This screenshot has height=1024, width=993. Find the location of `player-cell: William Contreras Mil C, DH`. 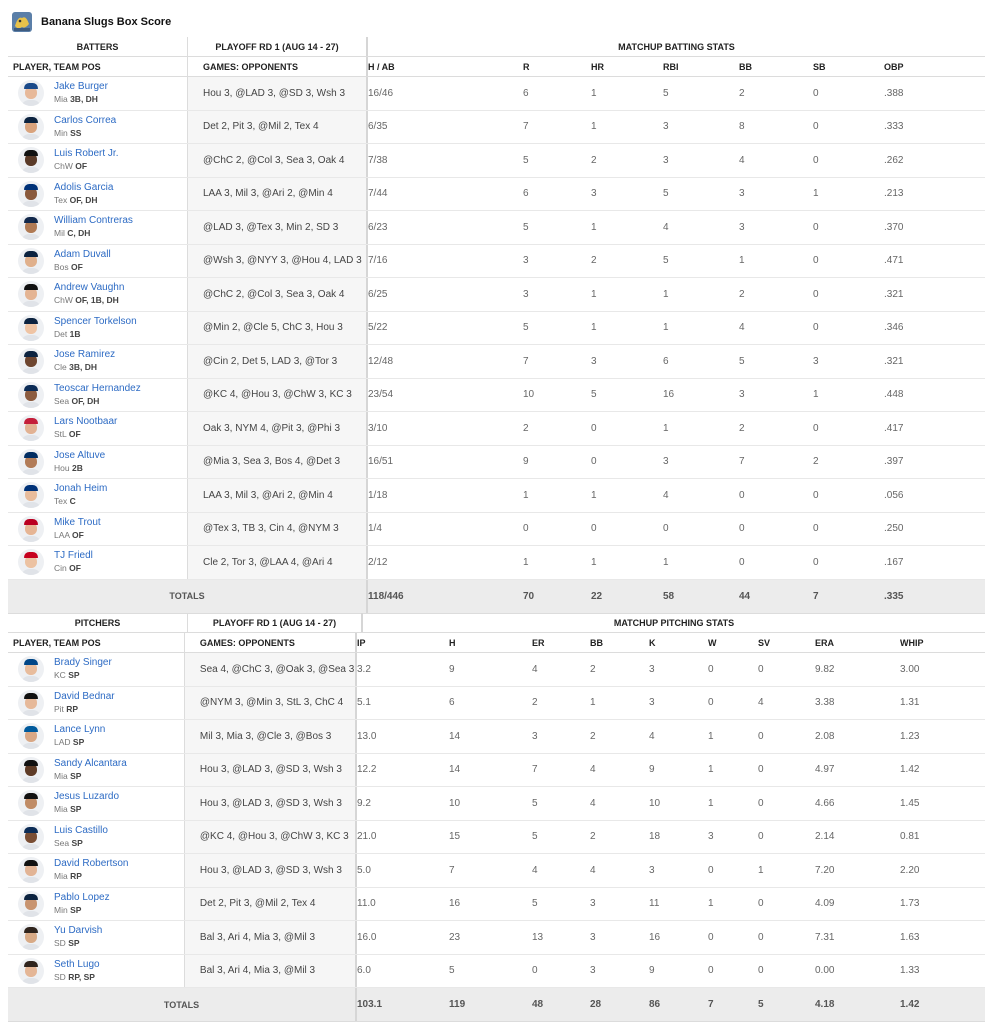

player-cell: William Contreras Mil C, DH is located at coordinates (98, 227).